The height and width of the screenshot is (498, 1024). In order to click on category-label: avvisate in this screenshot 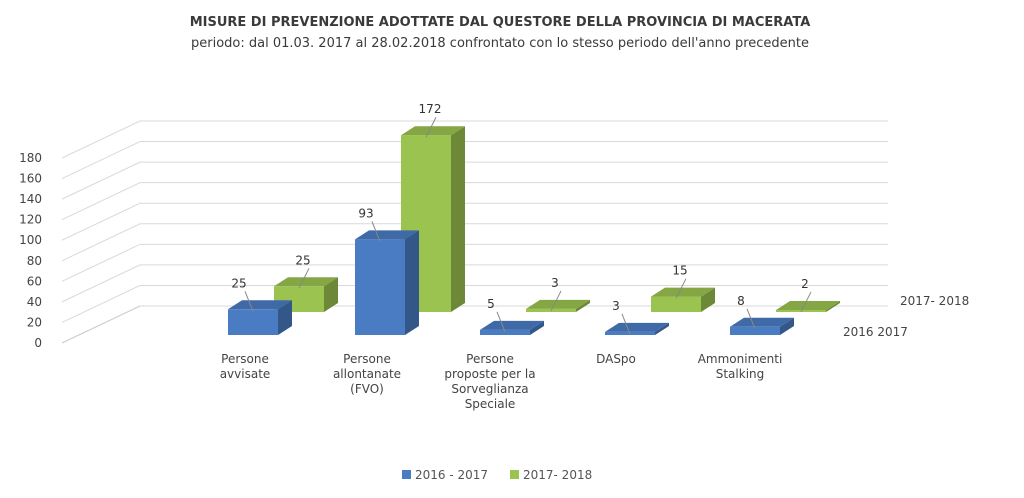, I will do `click(245, 374)`.